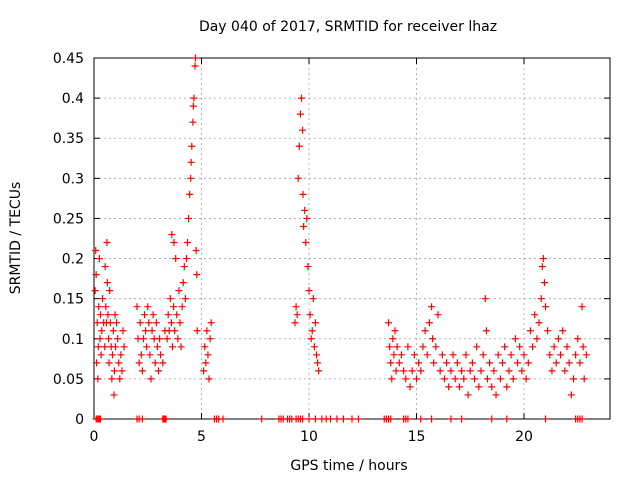  I want to click on y-tick-label: 0.25, so click(68, 219).